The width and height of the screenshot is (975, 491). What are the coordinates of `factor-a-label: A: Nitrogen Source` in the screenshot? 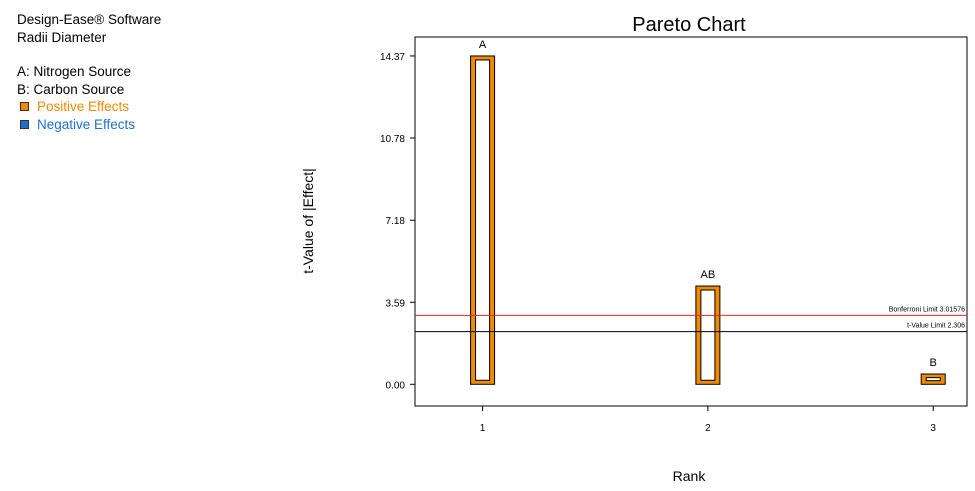 It's located at (74, 71).